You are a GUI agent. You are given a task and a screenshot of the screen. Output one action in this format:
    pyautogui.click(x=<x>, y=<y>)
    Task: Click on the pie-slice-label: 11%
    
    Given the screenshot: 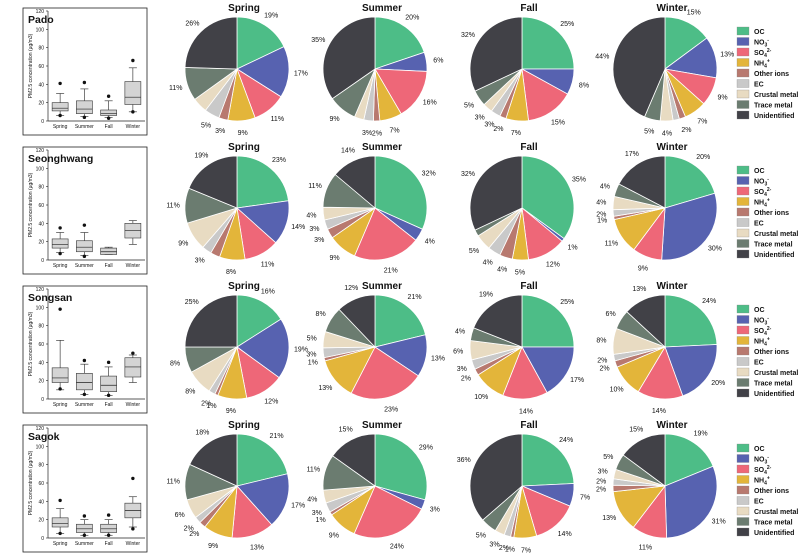 What is the action you would take?
    pyautogui.click(x=314, y=469)
    